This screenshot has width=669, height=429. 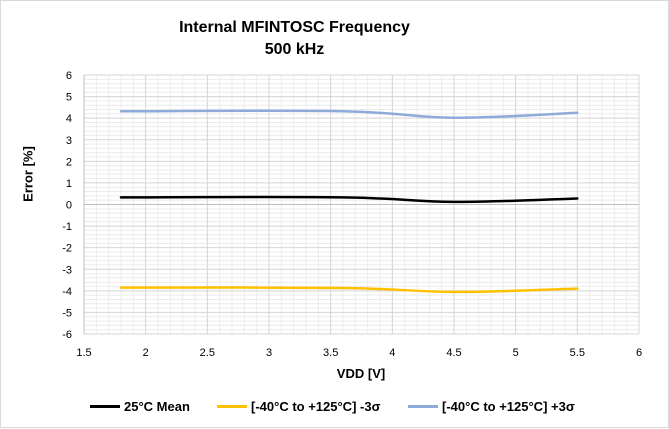 What do you see at coordinates (639, 353) in the screenshot?
I see `x-tick-label: 6` at bounding box center [639, 353].